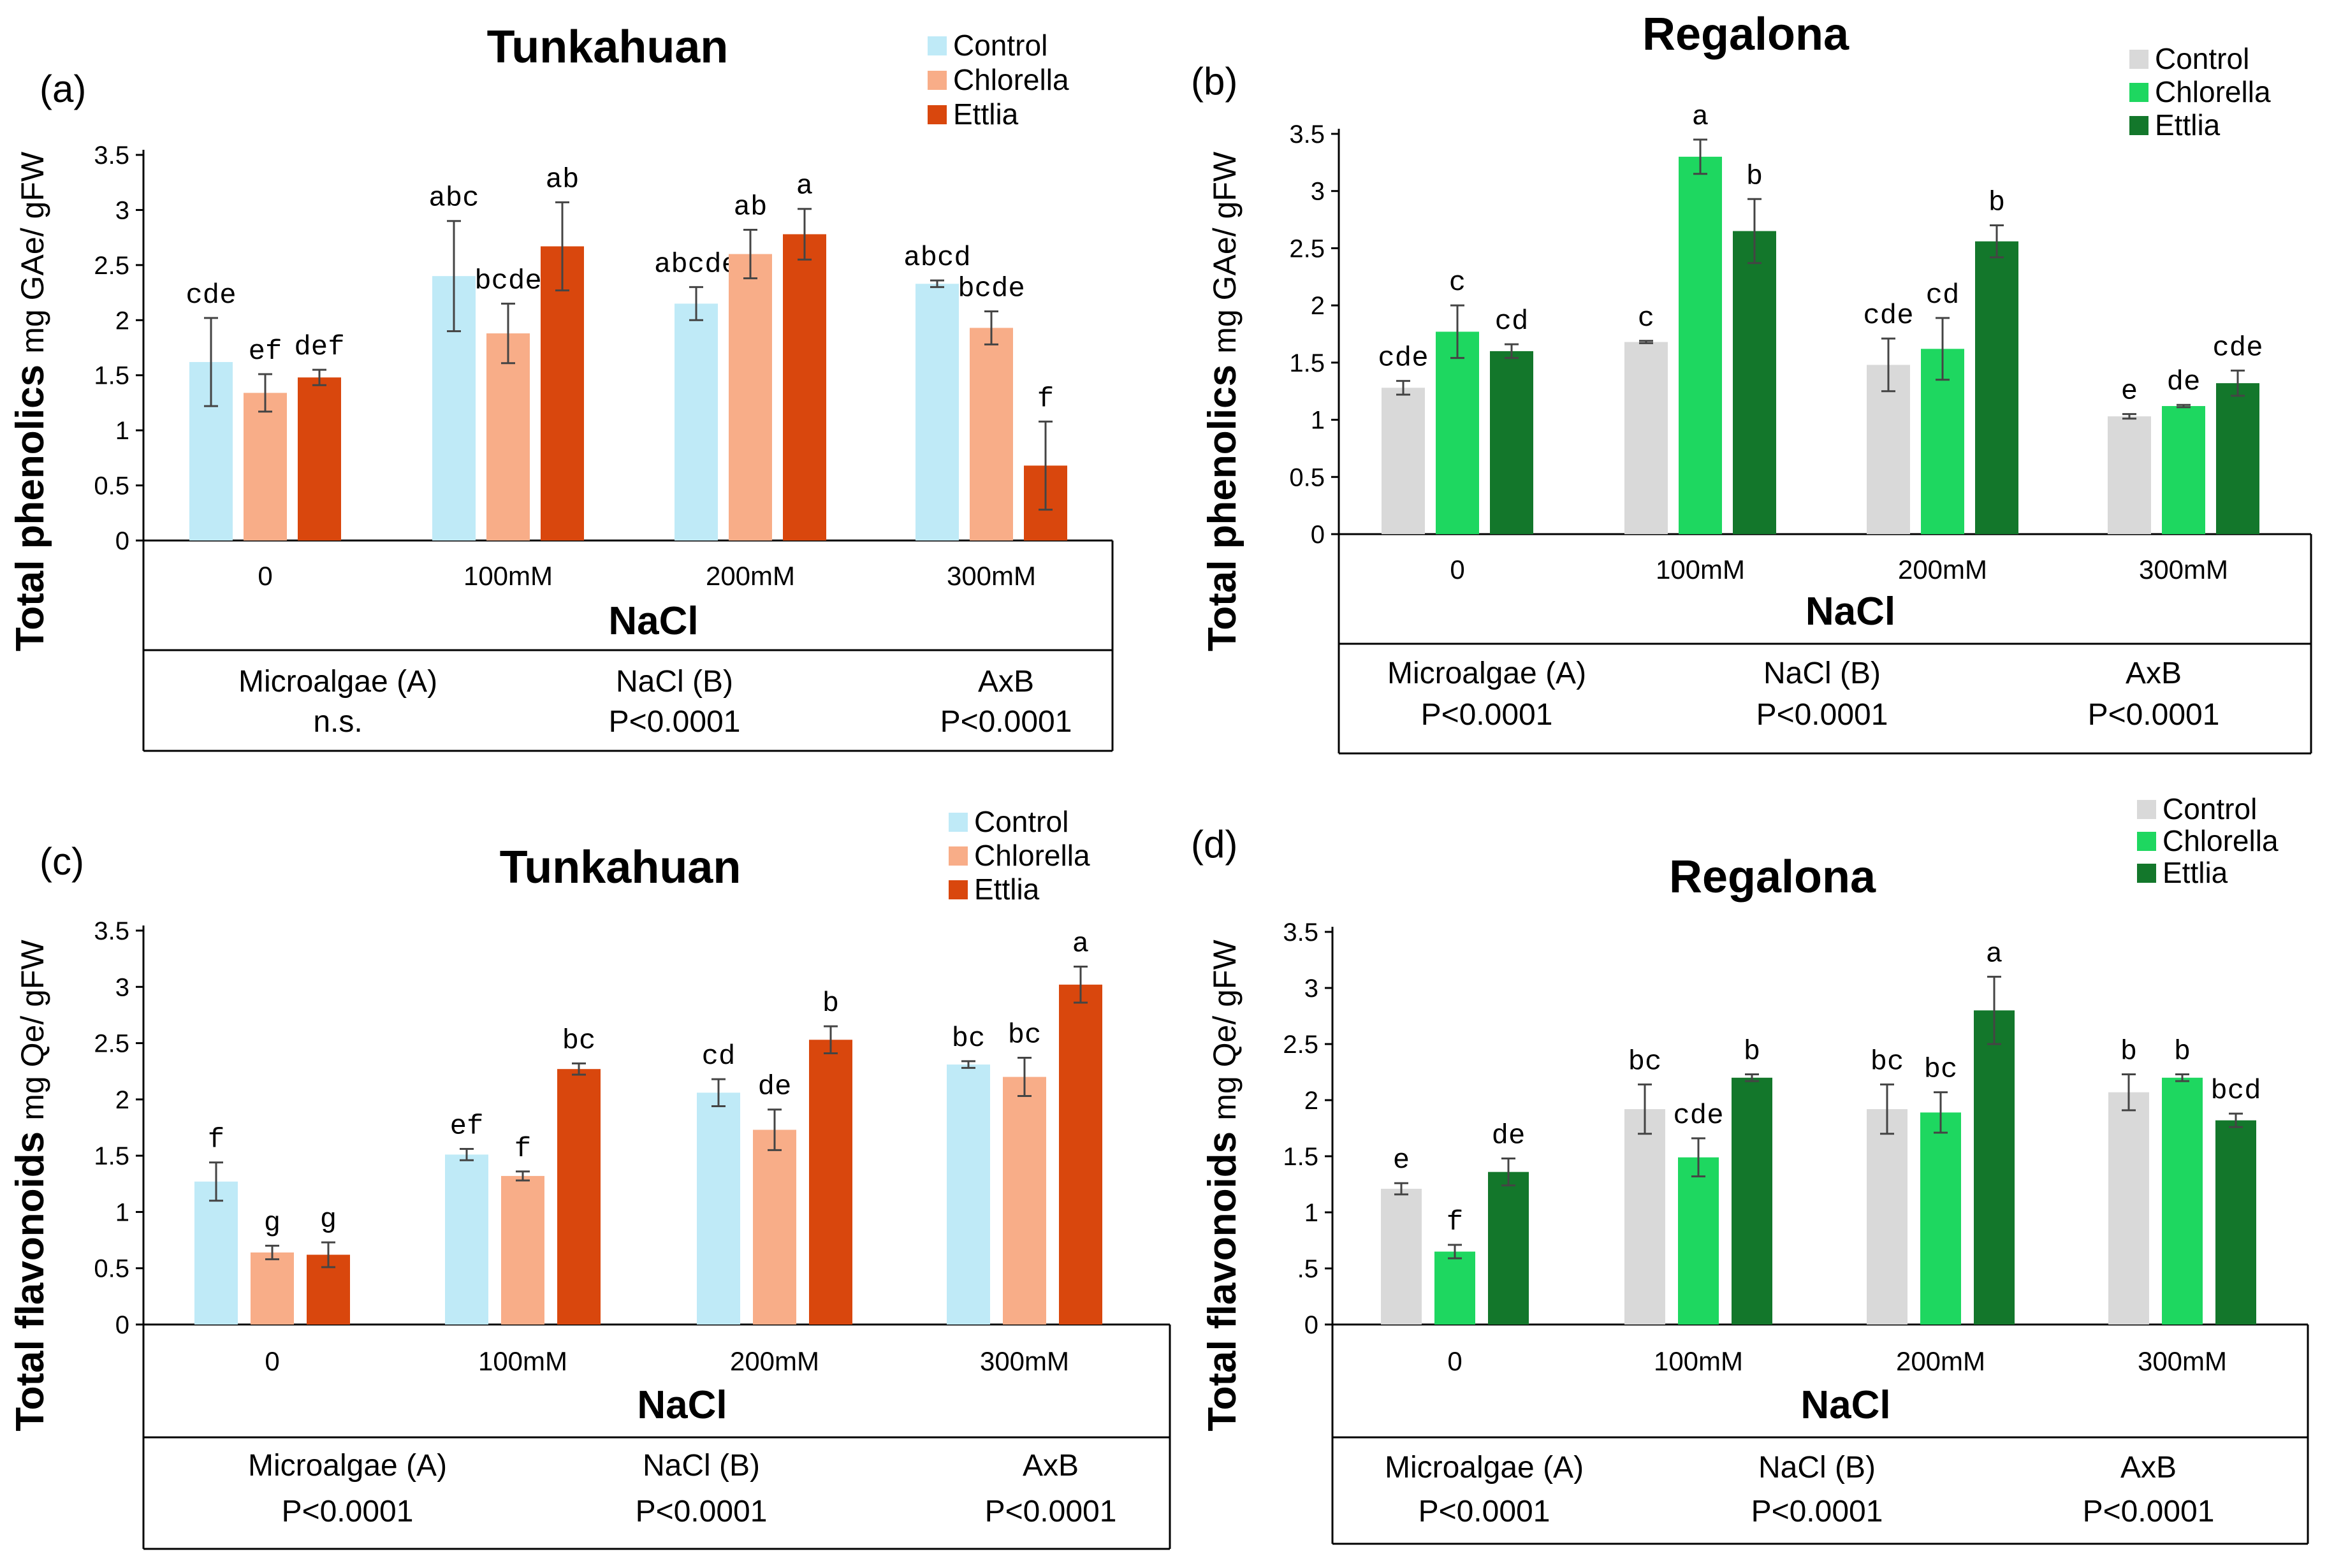 The width and height of the screenshot is (2327, 1568). I want to click on y-tick-label: 1.5, so click(1307, 363).